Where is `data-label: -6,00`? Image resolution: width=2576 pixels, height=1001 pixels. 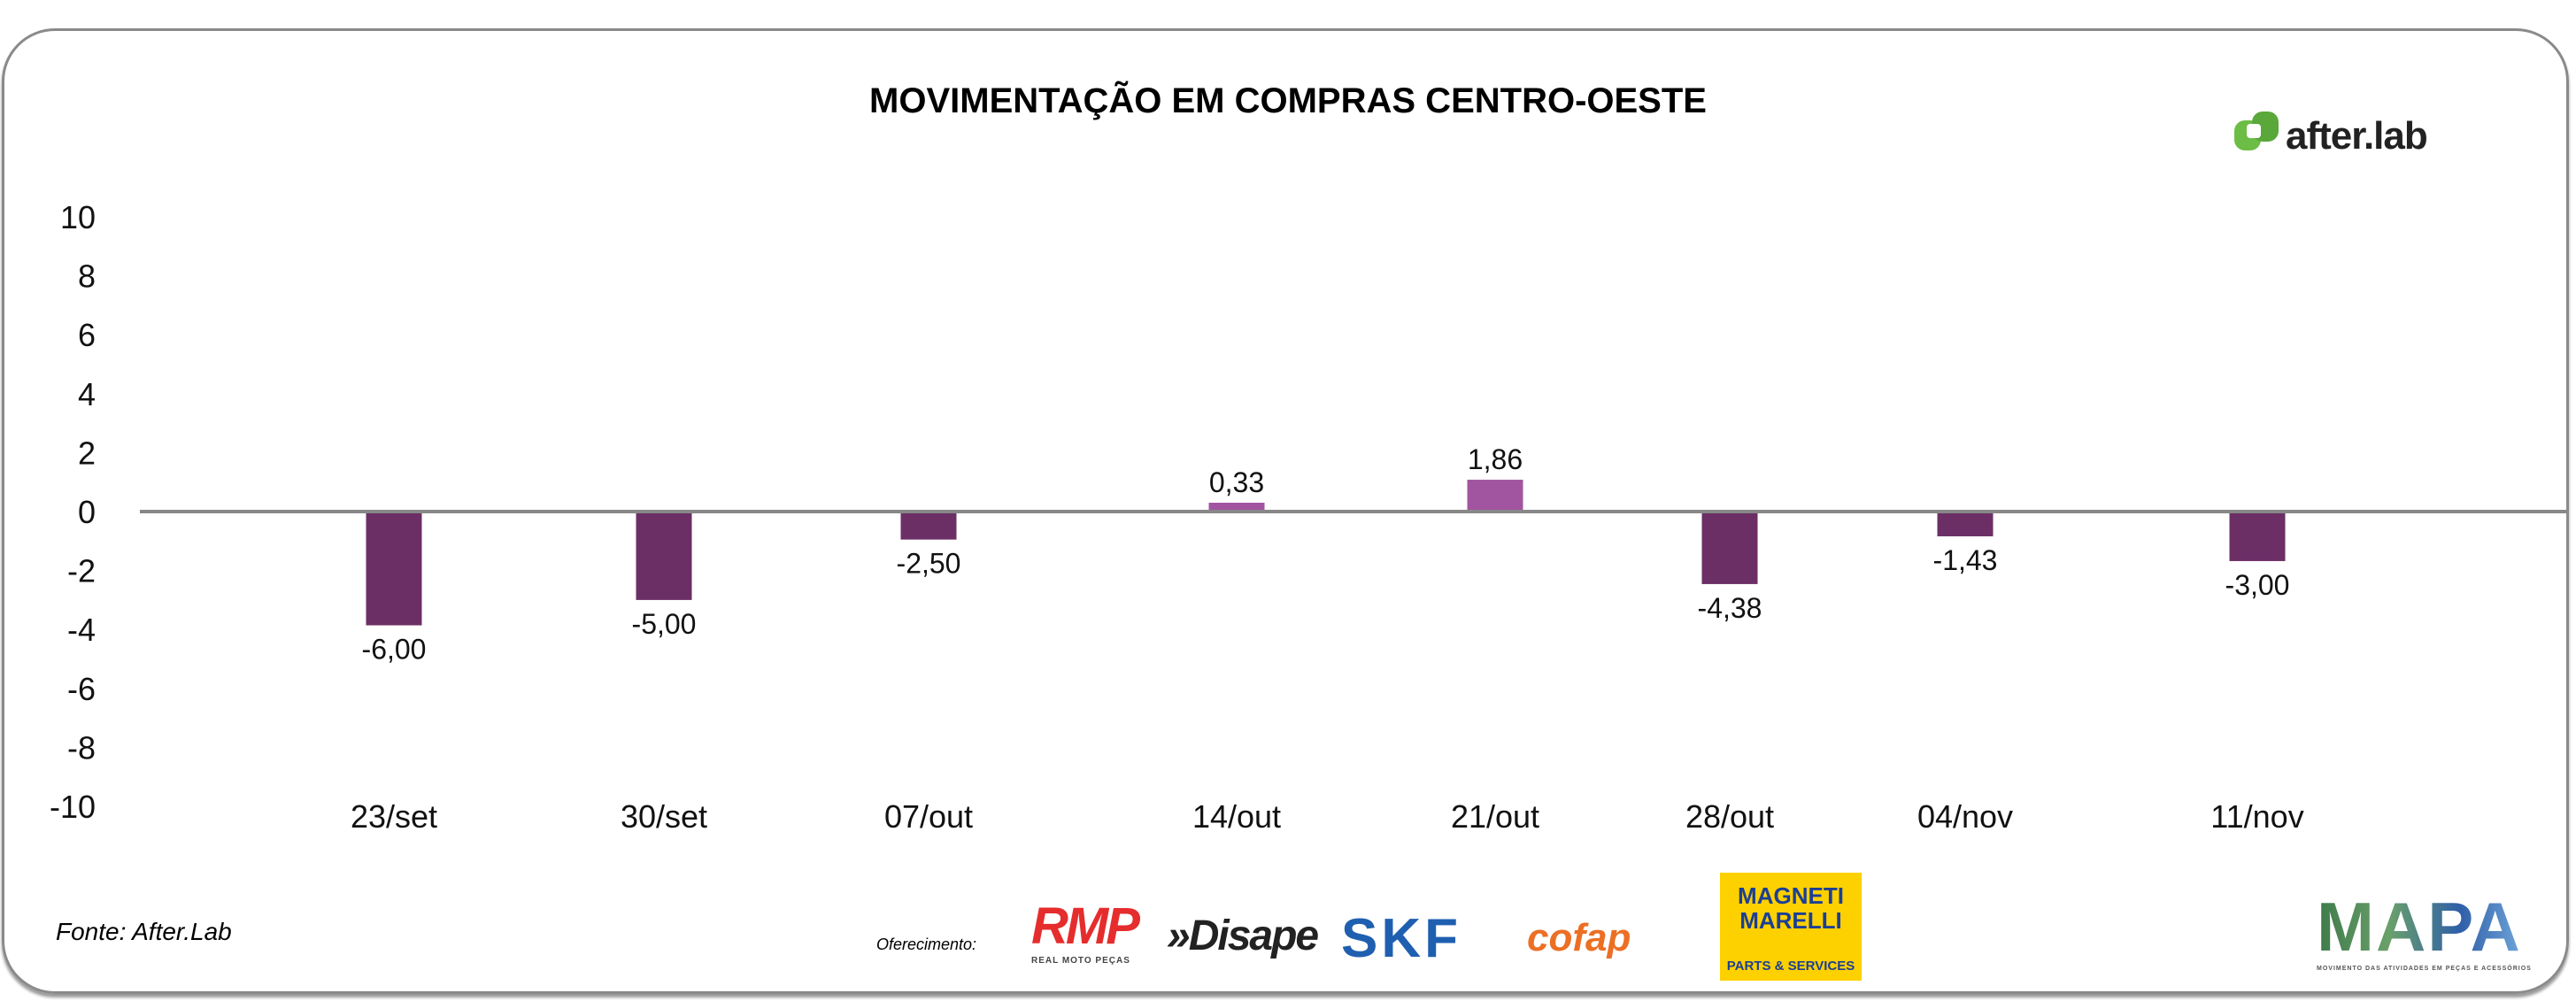 data-label: -6,00 is located at coordinates (394, 650).